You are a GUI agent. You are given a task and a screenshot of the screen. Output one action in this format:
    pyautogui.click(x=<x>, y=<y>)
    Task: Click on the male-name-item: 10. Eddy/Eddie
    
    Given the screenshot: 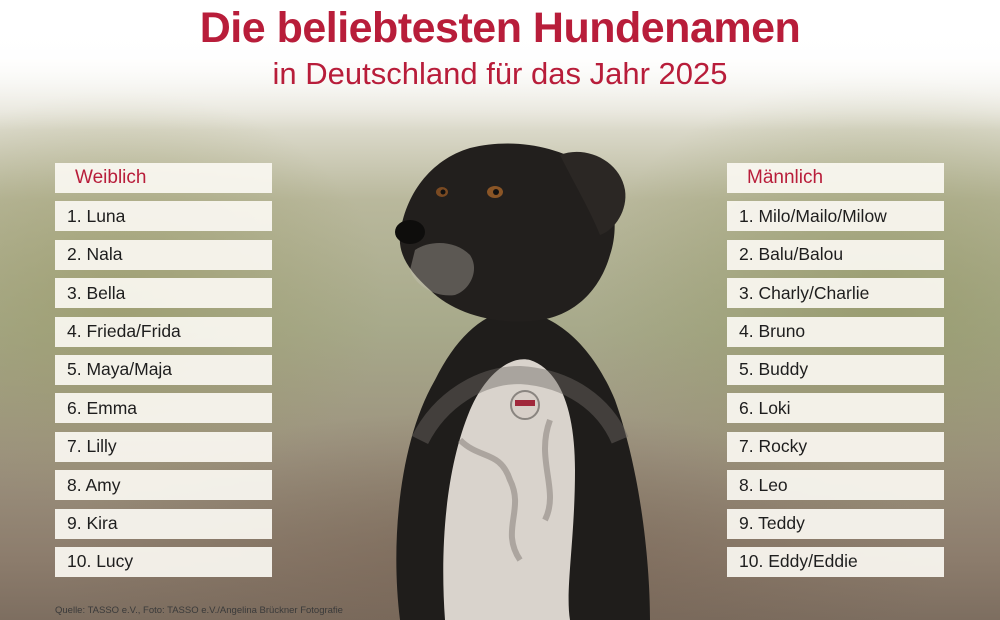 What is the action you would take?
    pyautogui.click(x=835, y=561)
    